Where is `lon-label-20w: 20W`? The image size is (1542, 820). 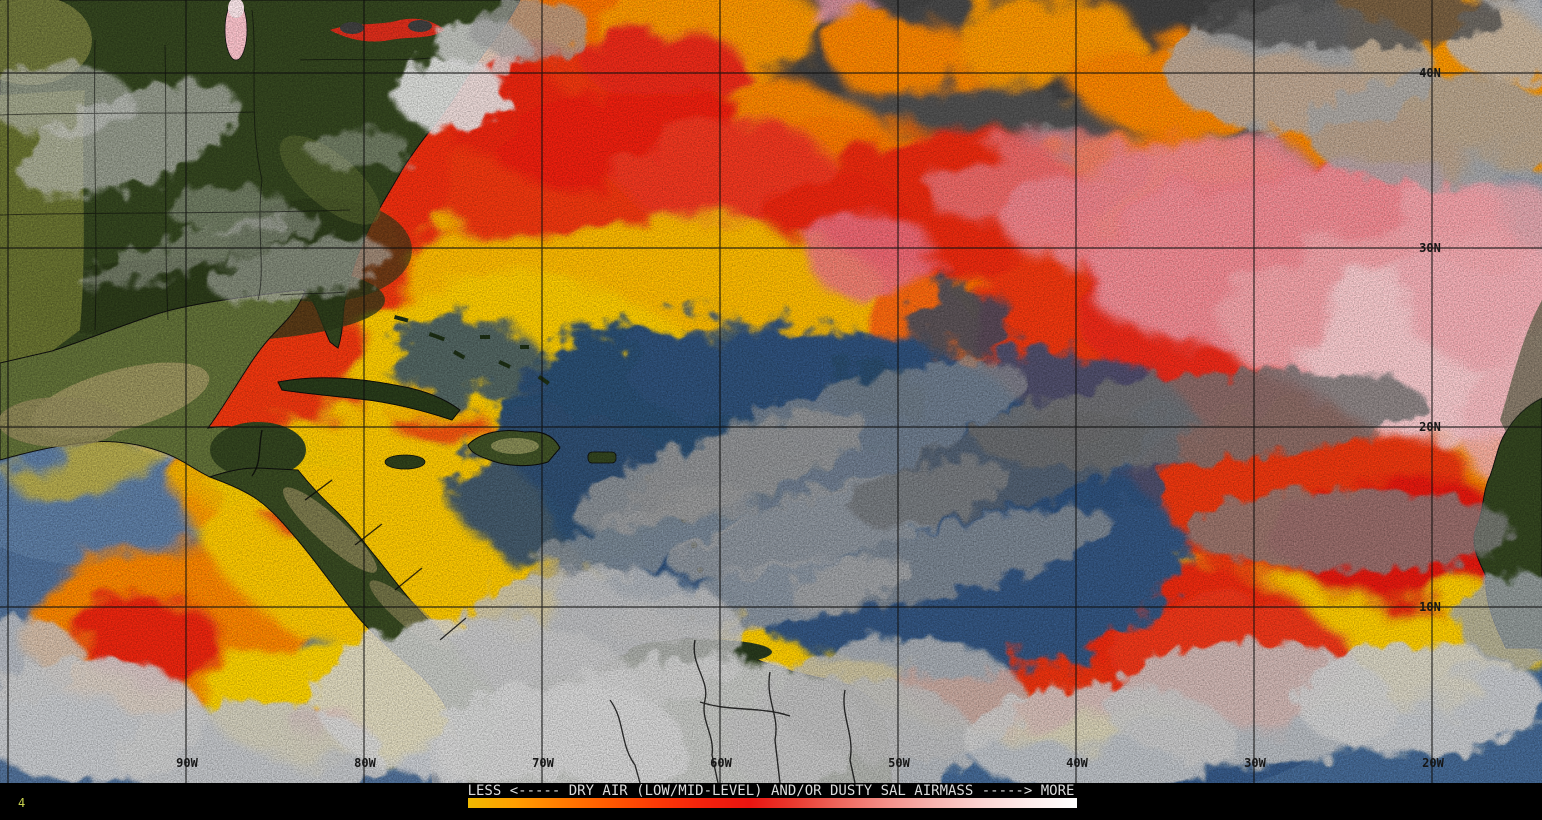 lon-label-20w: 20W is located at coordinates (1433, 763).